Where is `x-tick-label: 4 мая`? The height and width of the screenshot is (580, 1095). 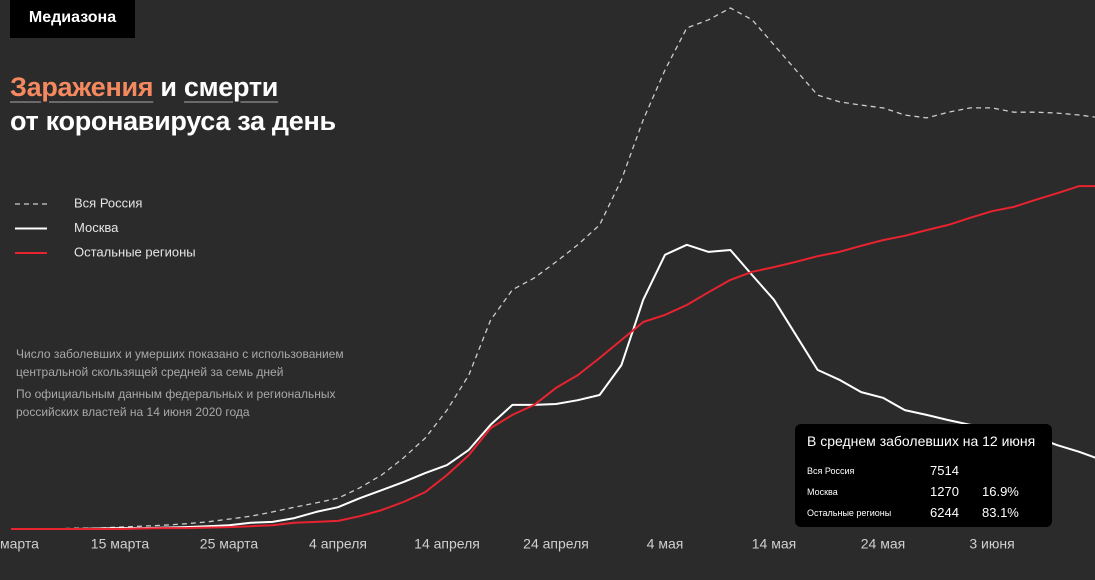
x-tick-label: 4 мая is located at coordinates (665, 544).